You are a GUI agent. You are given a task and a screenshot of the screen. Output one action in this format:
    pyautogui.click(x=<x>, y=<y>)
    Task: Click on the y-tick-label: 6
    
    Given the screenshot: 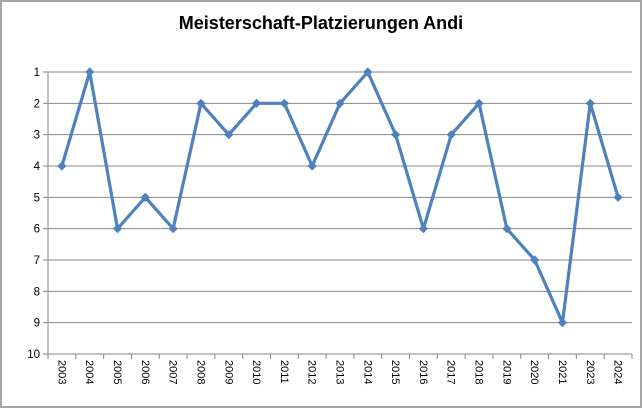 What is the action you would take?
    pyautogui.click(x=37, y=230)
    